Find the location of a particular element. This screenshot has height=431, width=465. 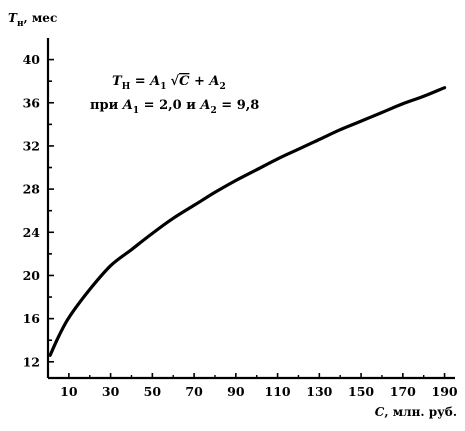

x-tick-label: 10 is located at coordinates (69, 391).